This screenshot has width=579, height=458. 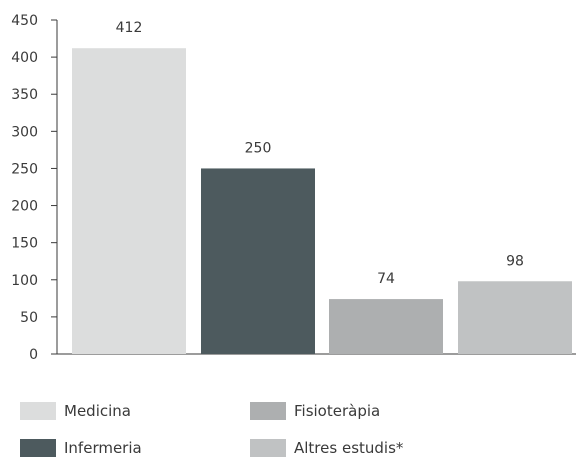 What do you see at coordinates (24, 281) in the screenshot?
I see `y-tick-label-100: 100` at bounding box center [24, 281].